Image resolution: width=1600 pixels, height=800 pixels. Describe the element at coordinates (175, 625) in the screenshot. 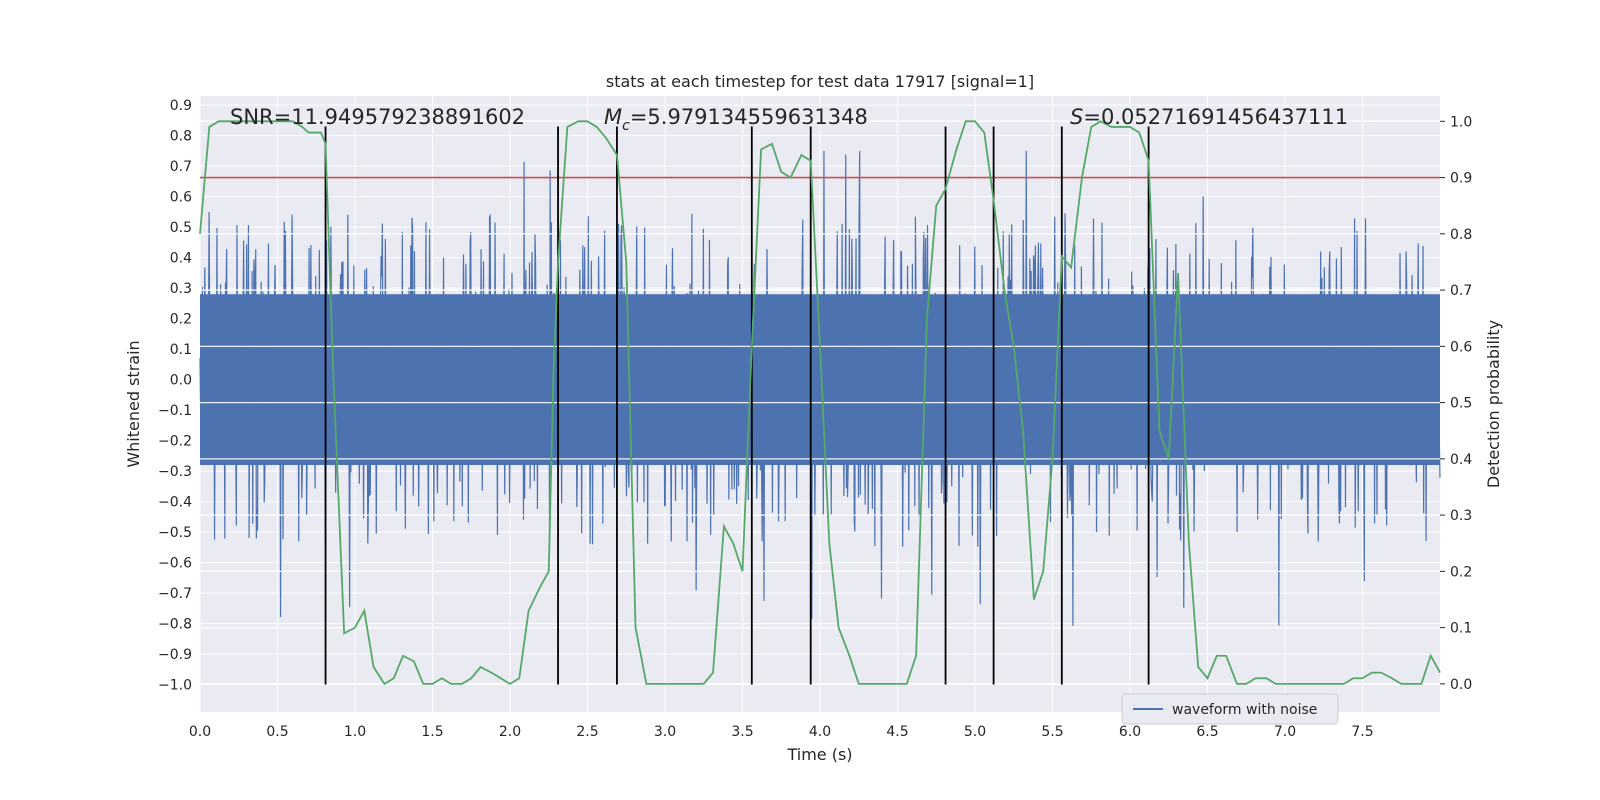

I see `y-tick-label: −0.8` at that location.